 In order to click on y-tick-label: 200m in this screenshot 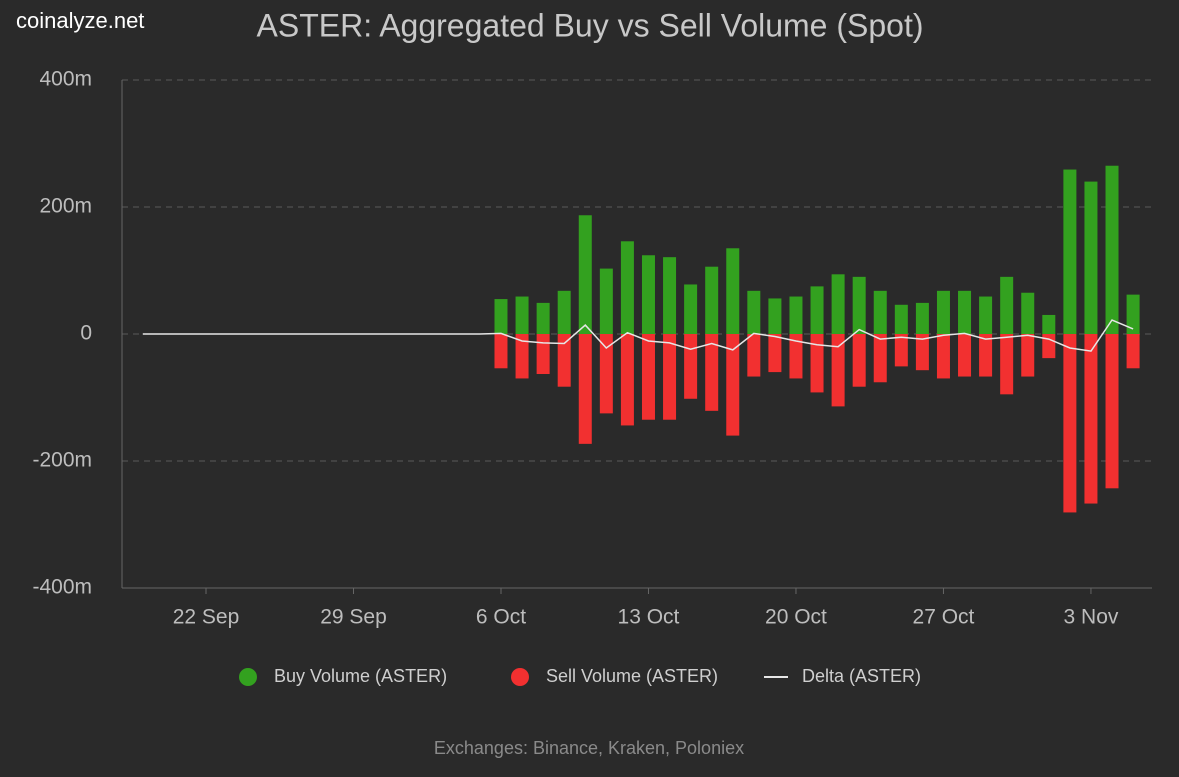, I will do `click(65, 206)`.